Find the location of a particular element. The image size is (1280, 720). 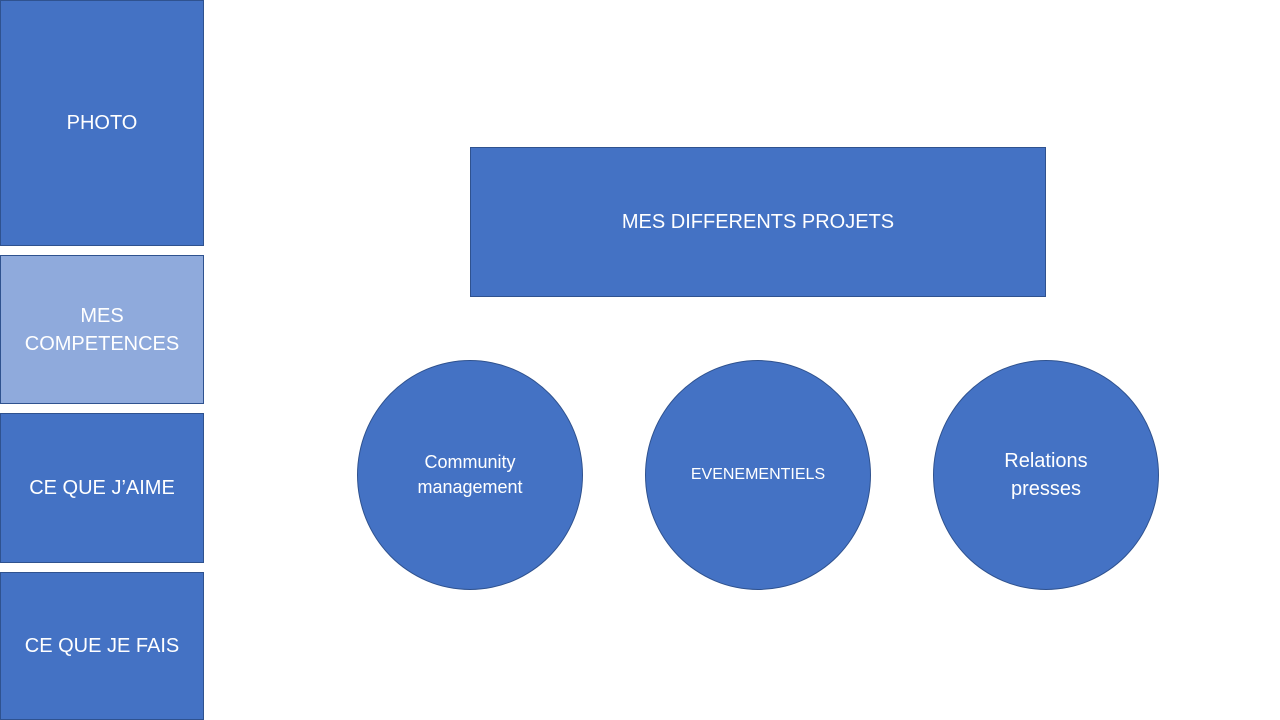

projects-header-button: MES DIFFERENTS PROJETS is located at coordinates (758, 222).